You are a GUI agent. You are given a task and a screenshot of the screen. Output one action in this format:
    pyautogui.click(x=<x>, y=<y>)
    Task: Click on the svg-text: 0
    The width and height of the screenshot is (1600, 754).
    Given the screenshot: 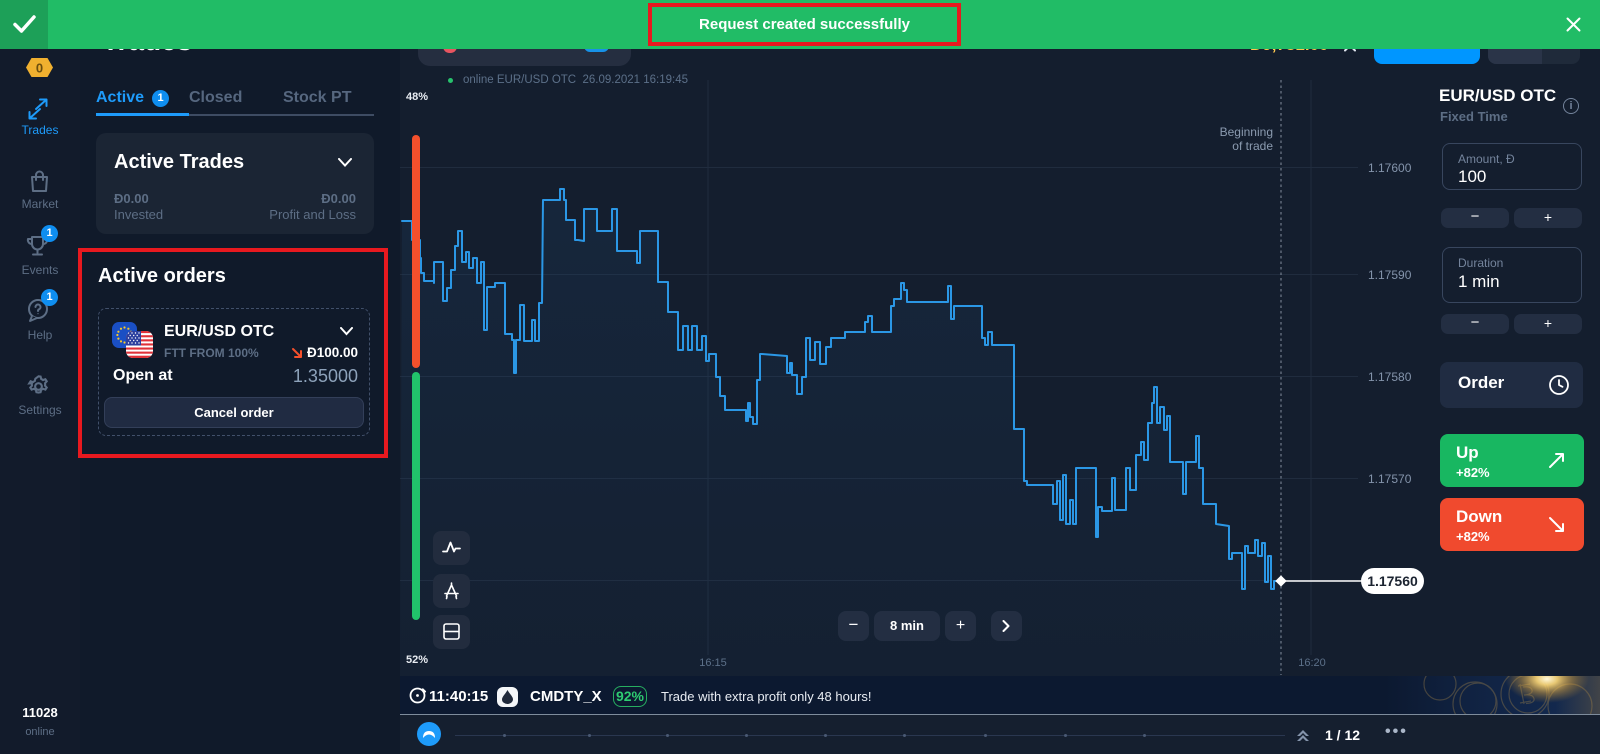 What is the action you would take?
    pyautogui.click(x=39, y=68)
    